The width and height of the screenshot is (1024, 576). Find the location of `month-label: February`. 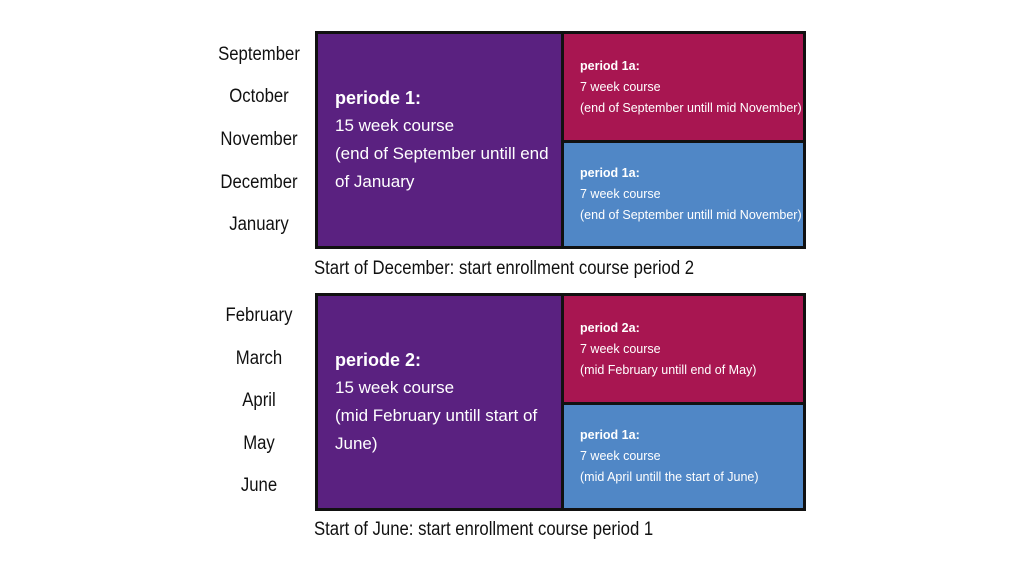

month-label: February is located at coordinates (259, 315).